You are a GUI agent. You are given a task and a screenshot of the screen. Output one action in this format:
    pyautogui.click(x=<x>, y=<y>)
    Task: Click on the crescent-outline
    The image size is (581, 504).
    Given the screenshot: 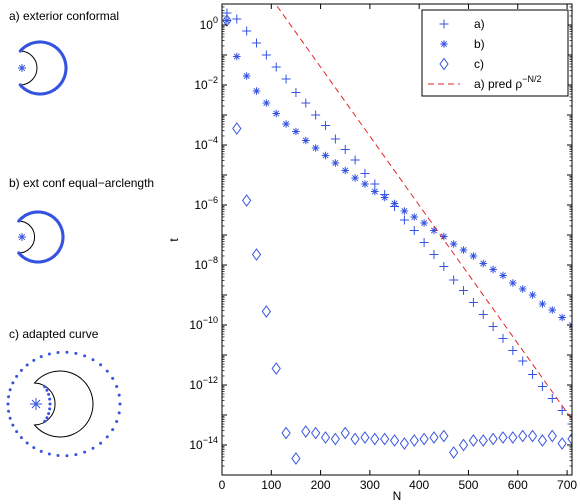 What is the action you would take?
    pyautogui.click(x=63, y=404)
    